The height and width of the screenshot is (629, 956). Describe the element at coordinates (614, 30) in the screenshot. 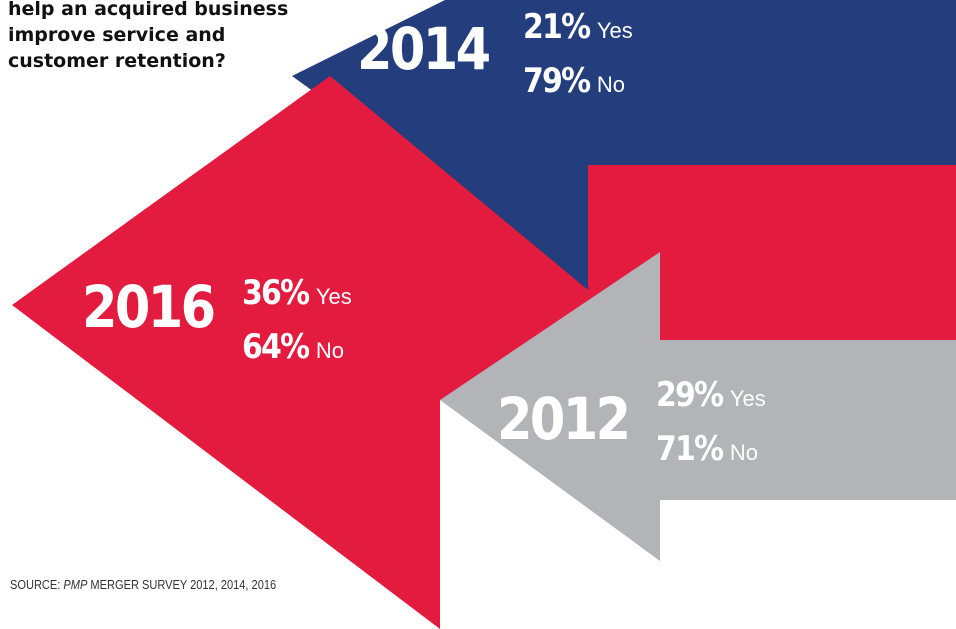

I see `yes-label-2014: Yes` at that location.